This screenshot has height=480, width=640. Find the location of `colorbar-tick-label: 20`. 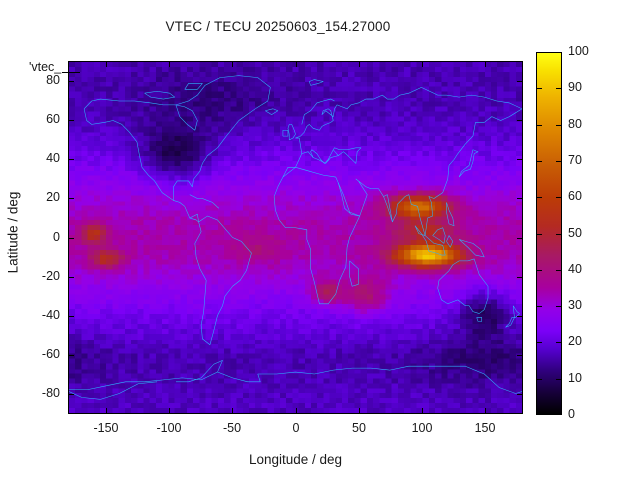

colorbar-tick-label: 20 is located at coordinates (575, 341).